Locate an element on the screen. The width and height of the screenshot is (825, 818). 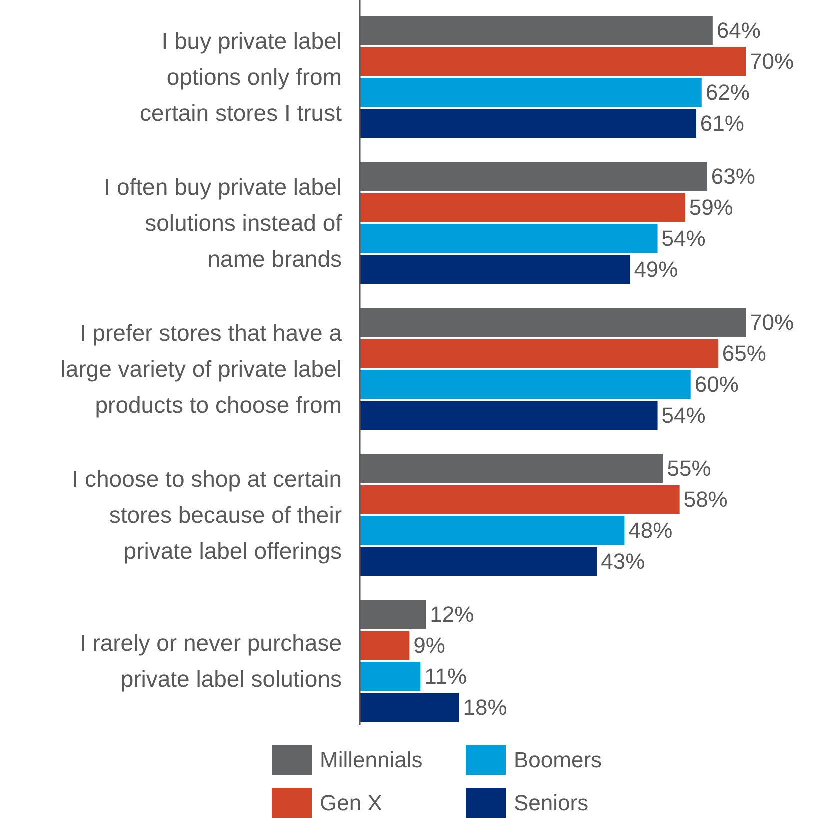
data-label: 61% is located at coordinates (722, 123).